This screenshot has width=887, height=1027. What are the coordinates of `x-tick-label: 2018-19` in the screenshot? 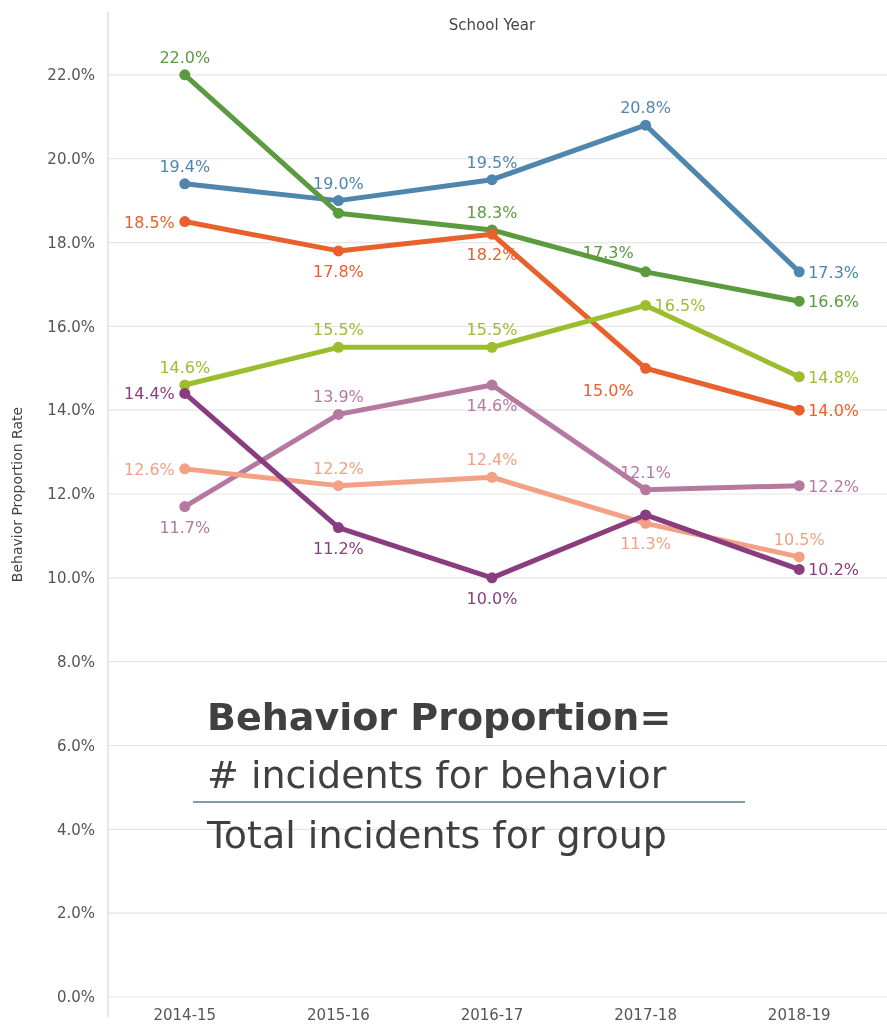 It's located at (799, 1015).